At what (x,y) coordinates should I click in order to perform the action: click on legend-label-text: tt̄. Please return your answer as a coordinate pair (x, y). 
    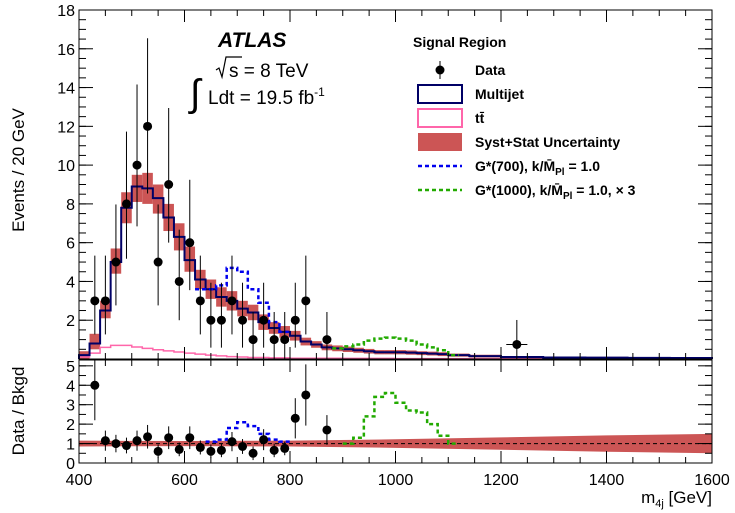
    Looking at the image, I should click on (480, 118).